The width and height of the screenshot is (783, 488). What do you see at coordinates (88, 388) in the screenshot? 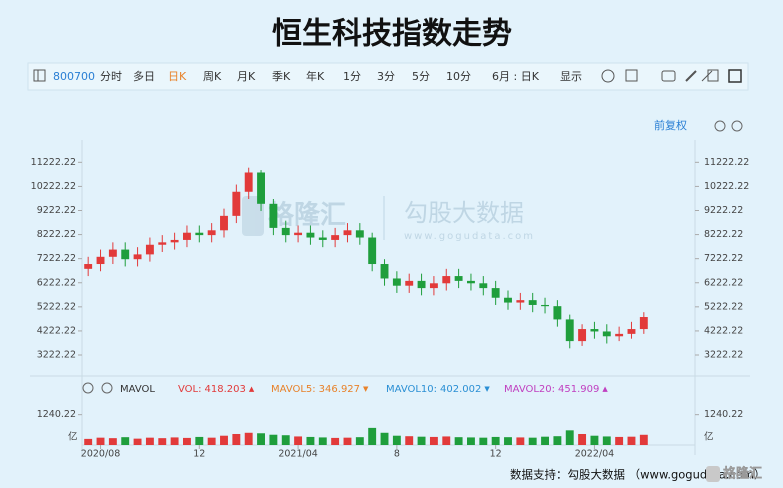
I see `indicator-settings` at bounding box center [88, 388].